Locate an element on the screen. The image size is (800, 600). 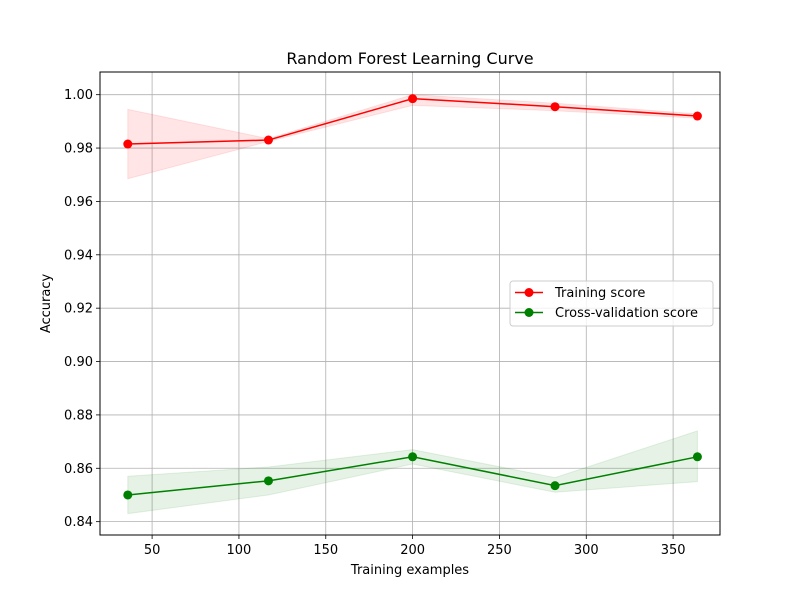
x-tick-label: 100 is located at coordinates (239, 550).